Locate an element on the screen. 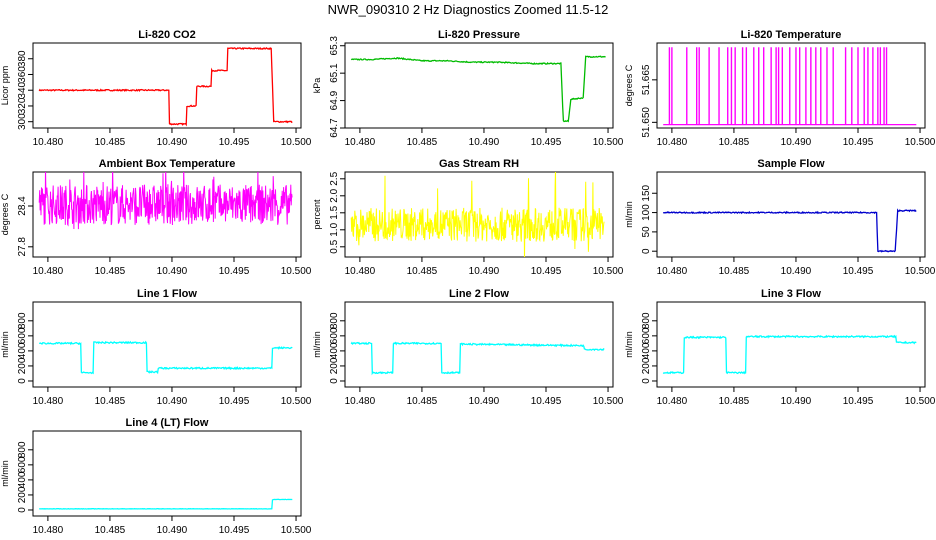 The image size is (936, 540). y-tick-label: 50 is located at coordinates (646, 232).